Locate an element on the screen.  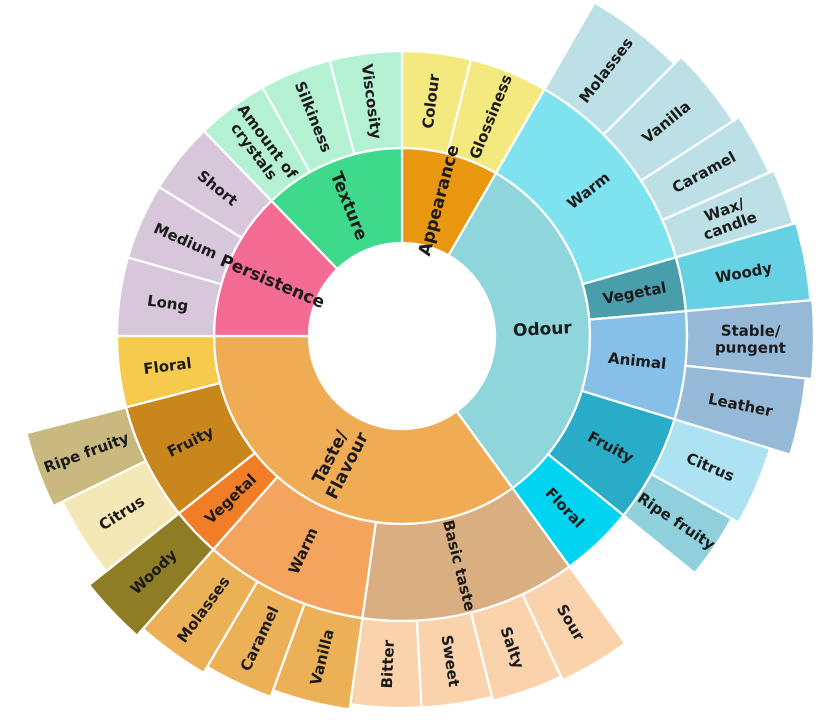
label-persistence-long: Long is located at coordinates (167, 304).